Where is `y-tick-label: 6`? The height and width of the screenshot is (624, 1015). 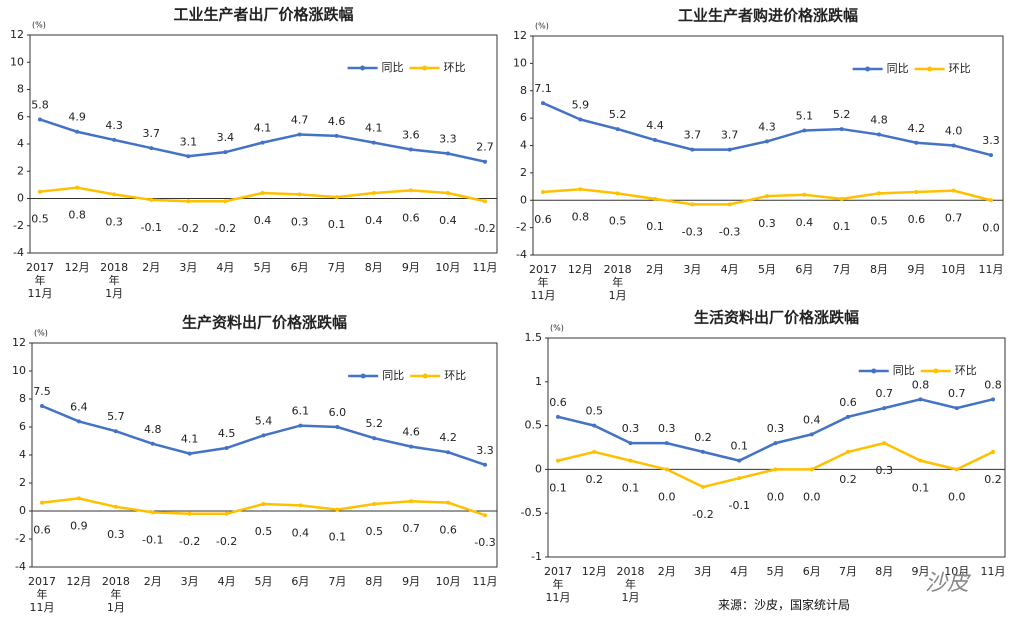 y-tick-label: 6 is located at coordinates (22, 426).